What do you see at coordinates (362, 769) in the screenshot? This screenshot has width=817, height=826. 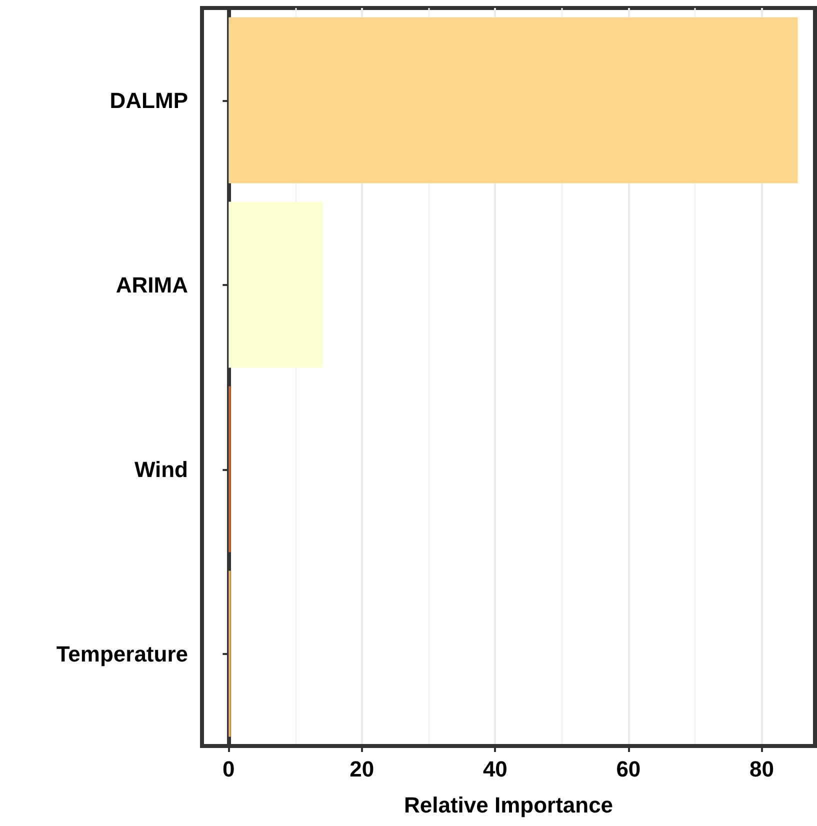 I see `x-tick-label: 20` at bounding box center [362, 769].